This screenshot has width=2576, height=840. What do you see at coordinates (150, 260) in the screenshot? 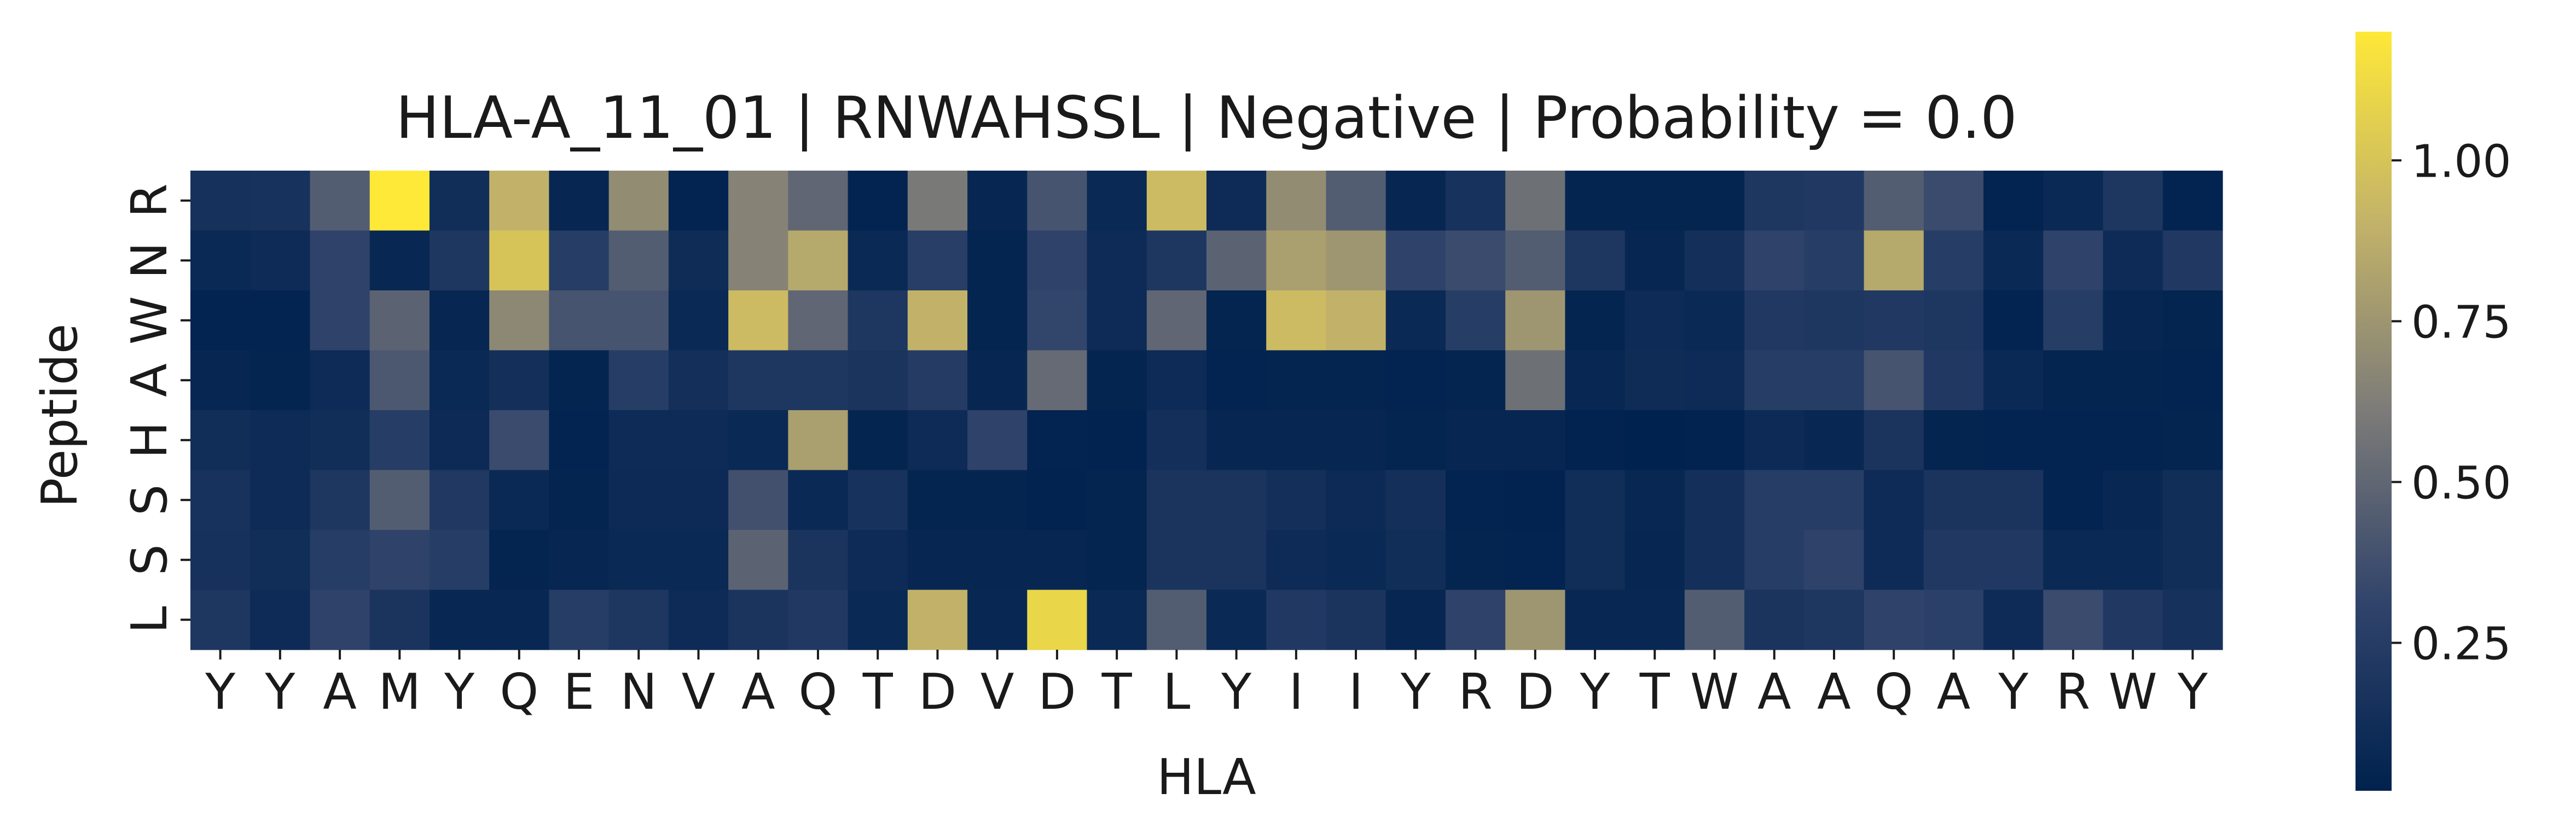
I see `y-tick-label: N` at bounding box center [150, 260].